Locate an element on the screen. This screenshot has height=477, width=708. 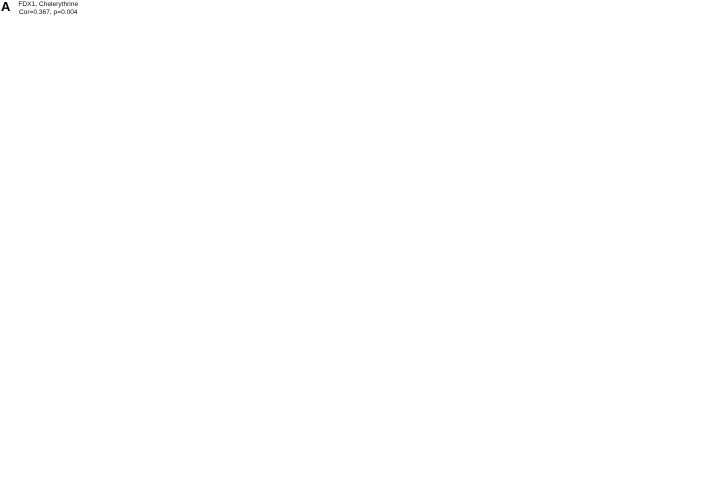
panel-letter: A is located at coordinates (6, 7).